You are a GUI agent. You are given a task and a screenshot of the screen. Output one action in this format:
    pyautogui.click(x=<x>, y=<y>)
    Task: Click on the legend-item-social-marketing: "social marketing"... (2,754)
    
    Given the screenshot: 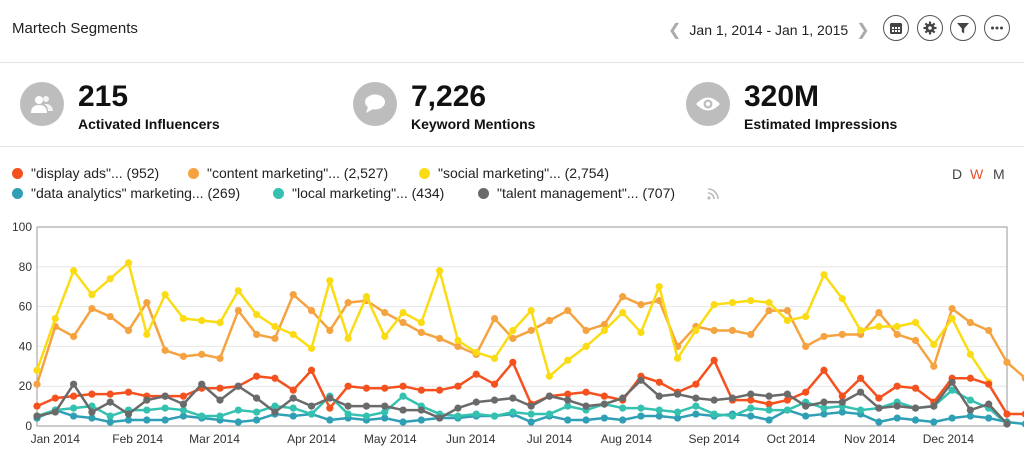 What is the action you would take?
    pyautogui.click(x=514, y=173)
    